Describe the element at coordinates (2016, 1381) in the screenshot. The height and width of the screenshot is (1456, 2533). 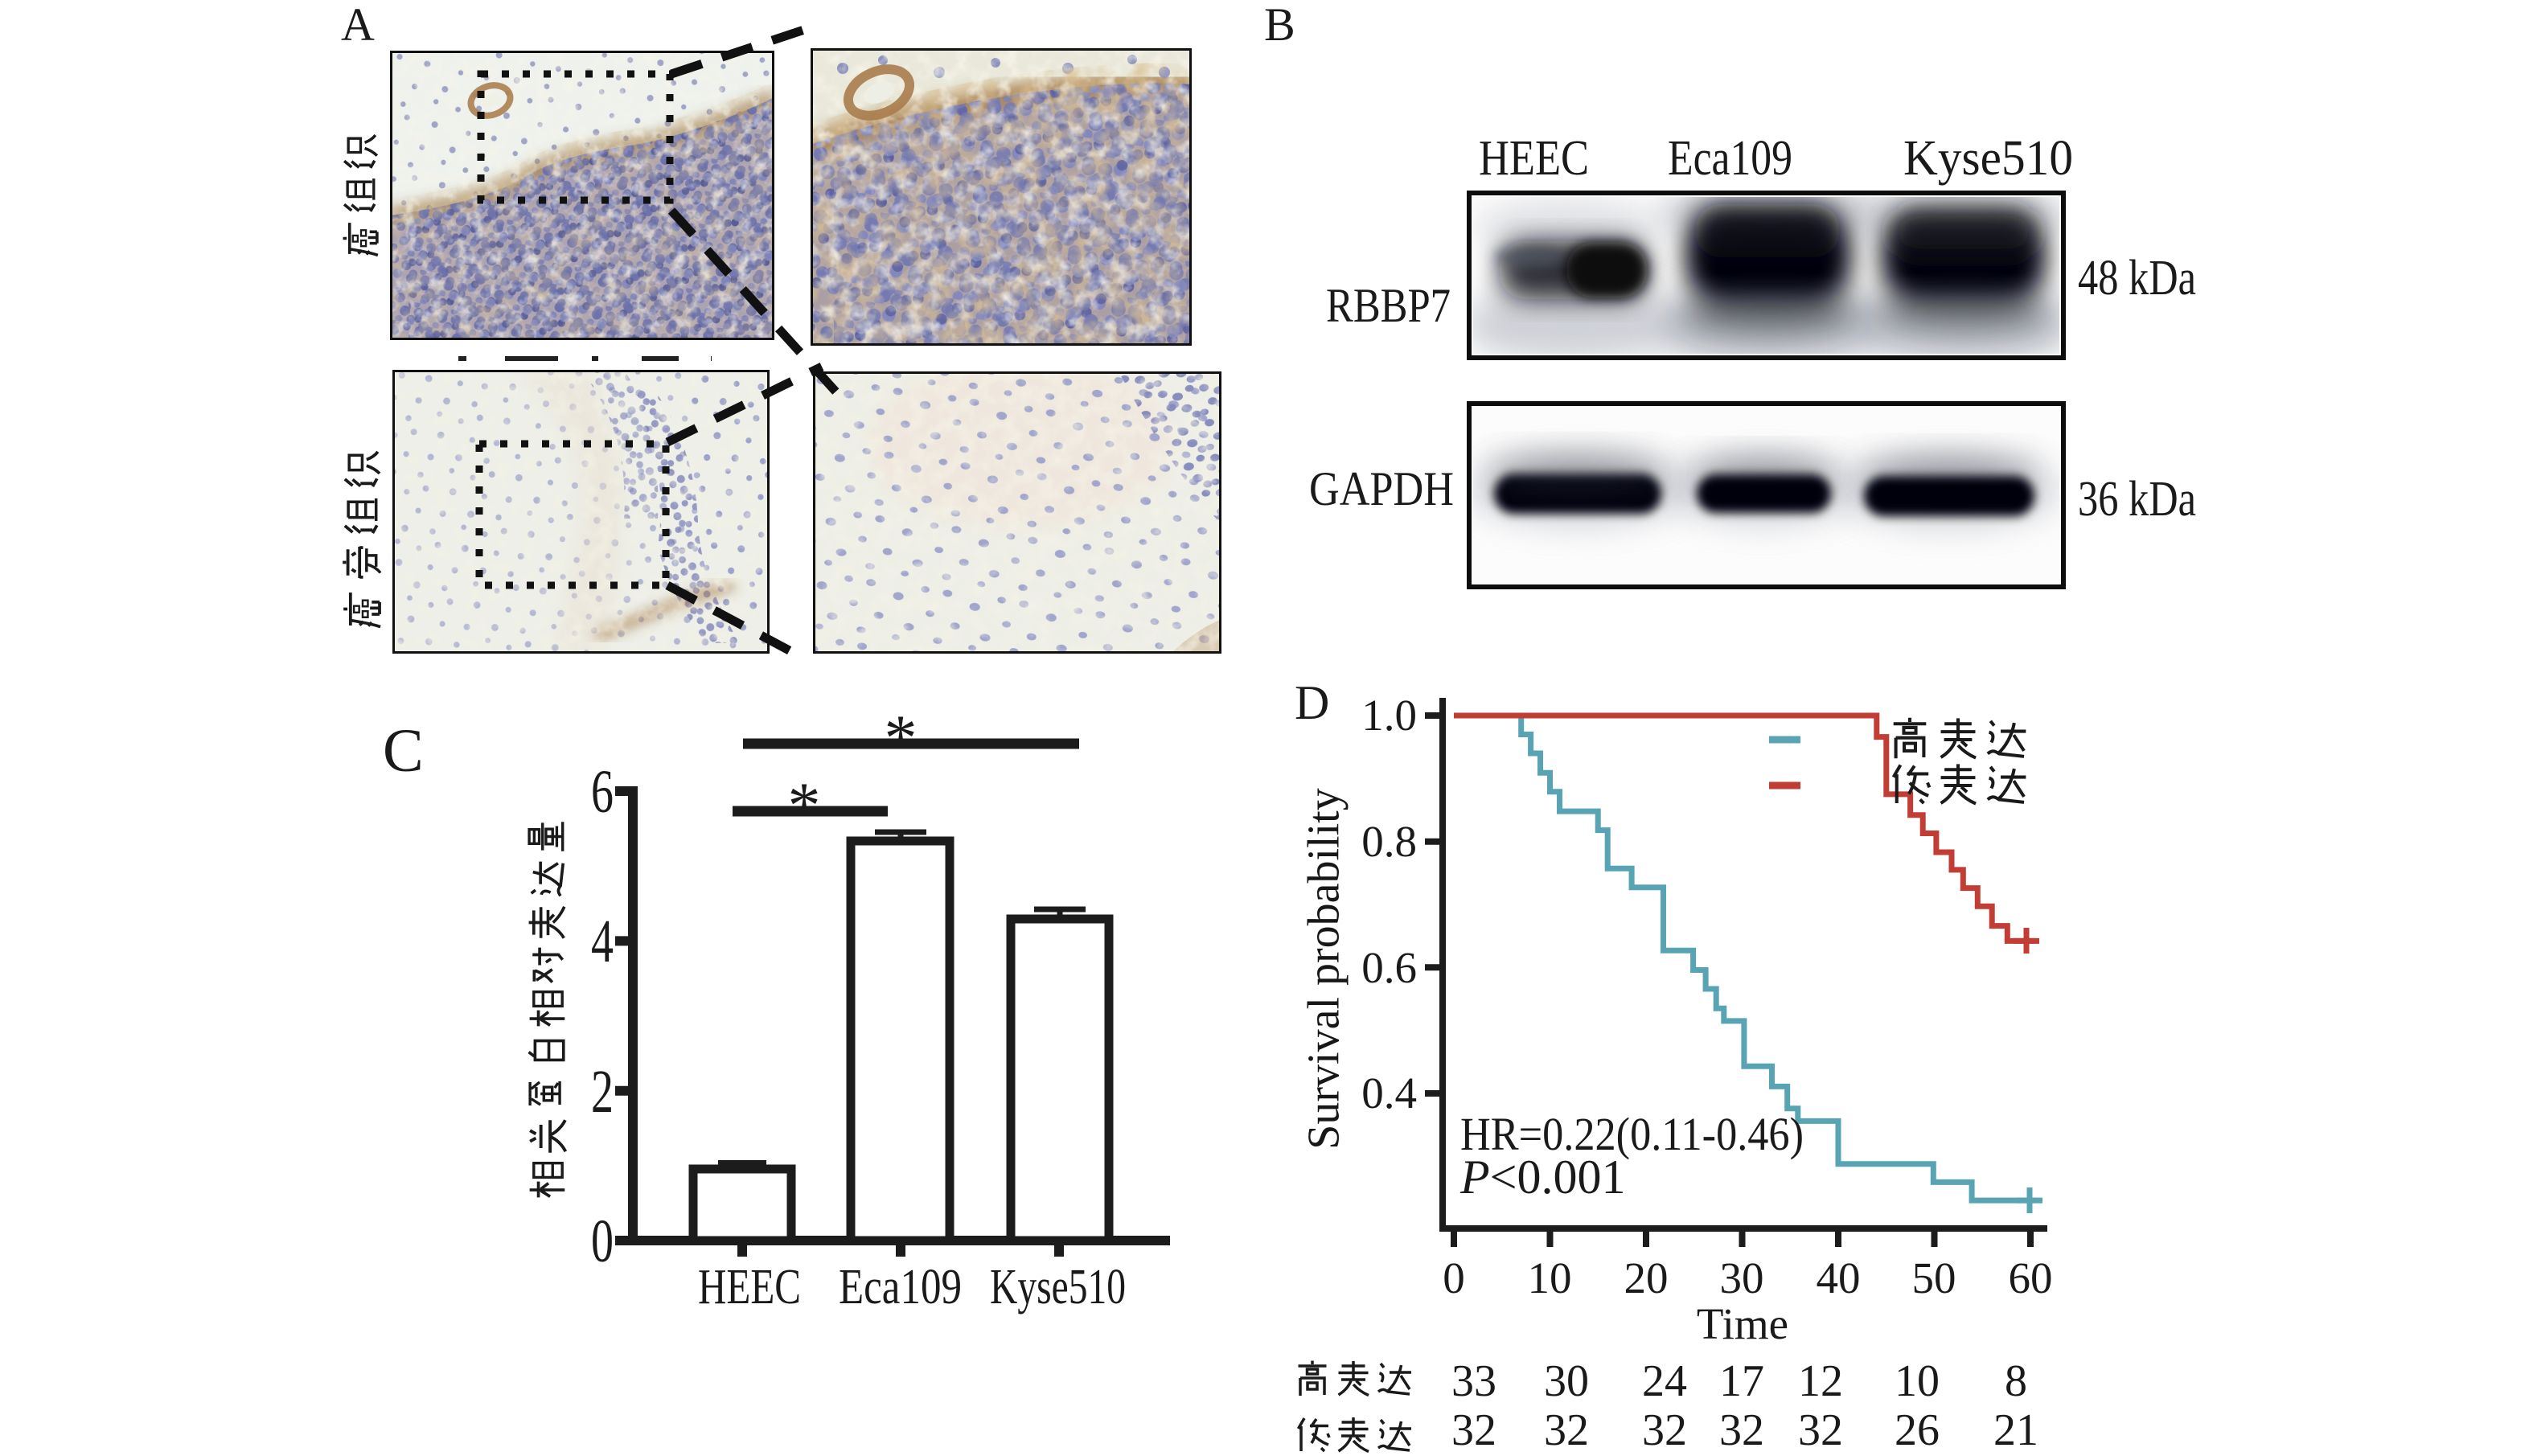
I see `svg-text: 8` at that location.